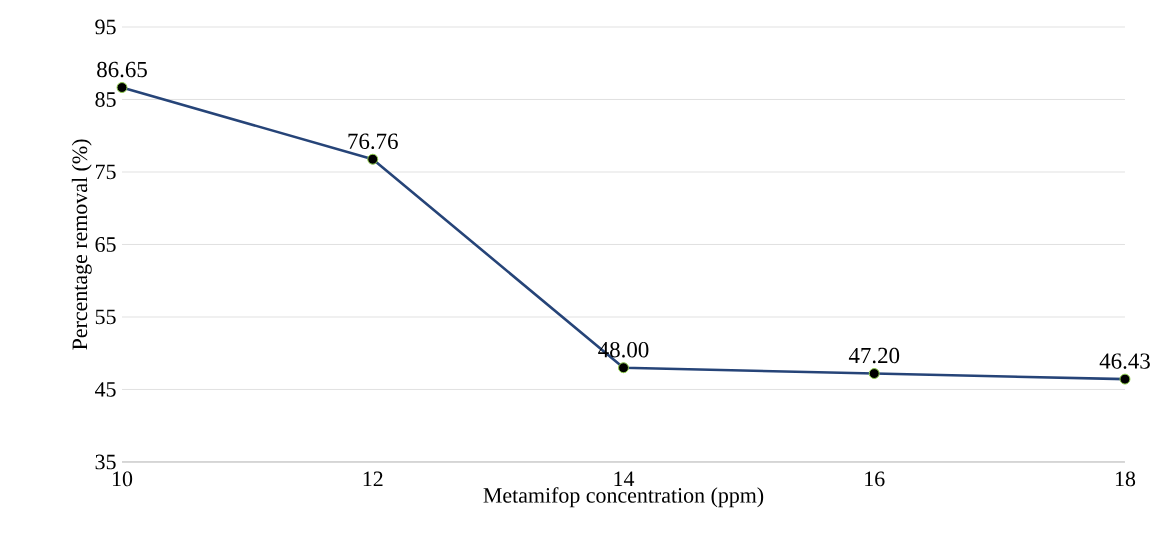  Describe the element at coordinates (122, 479) in the screenshot. I see `x-tick-label: 10` at that location.